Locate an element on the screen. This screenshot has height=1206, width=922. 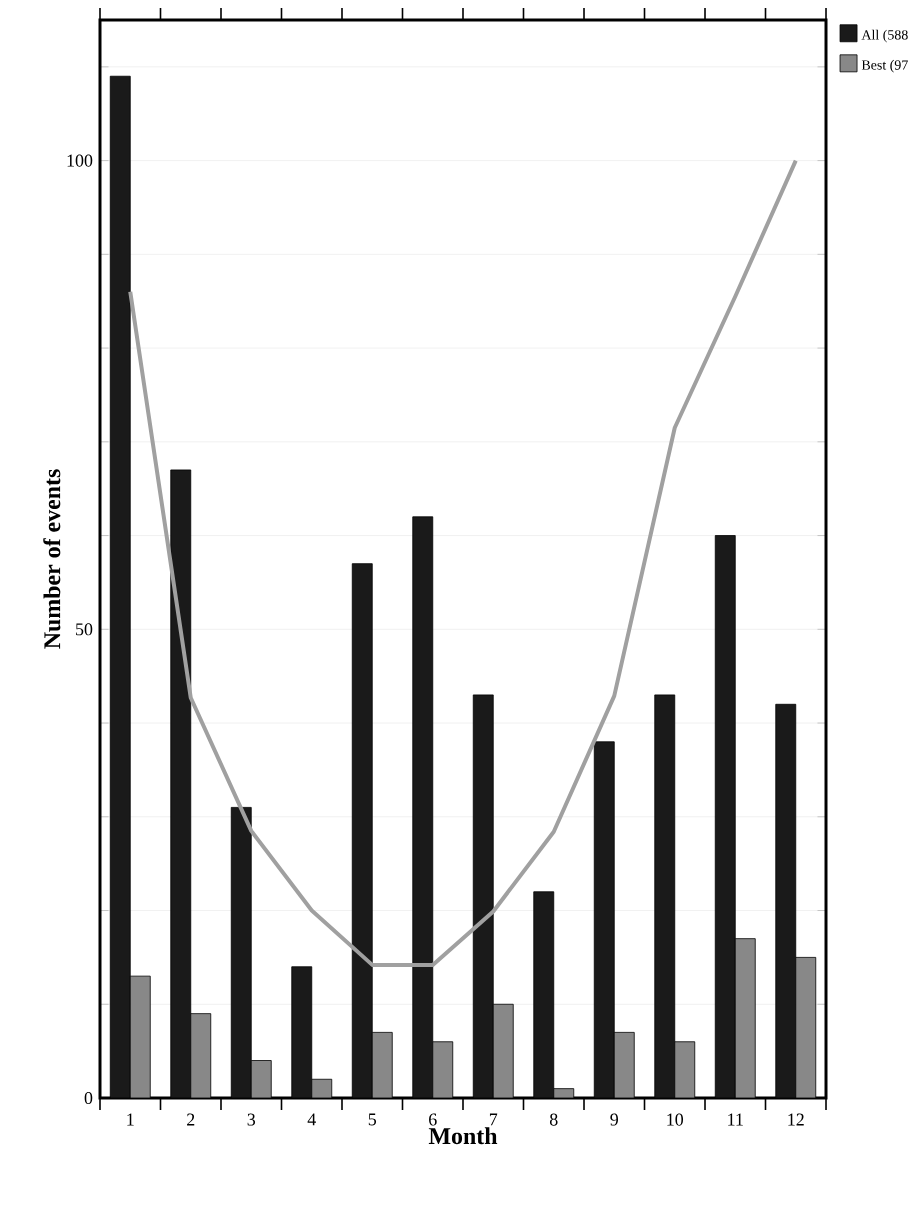
x-tick-label: 5 is located at coordinates (372, 1119).